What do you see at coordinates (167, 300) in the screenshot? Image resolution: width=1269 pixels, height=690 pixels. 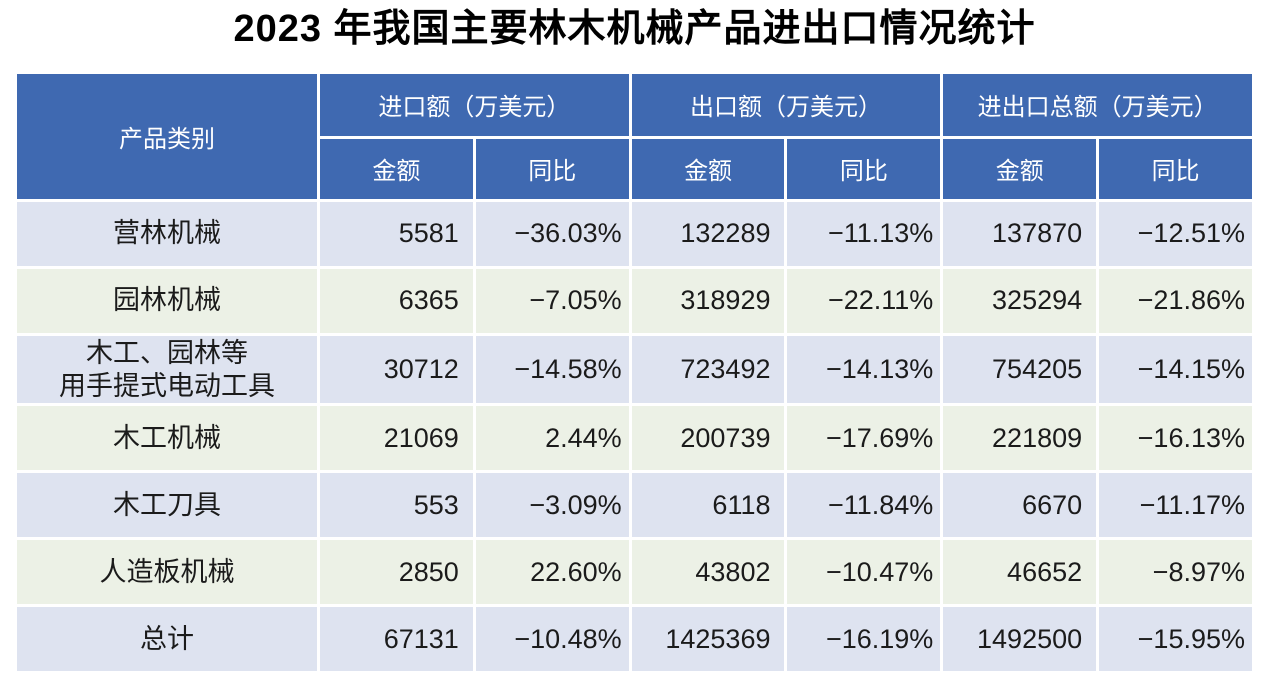 I see `product-cell: 园林机械` at bounding box center [167, 300].